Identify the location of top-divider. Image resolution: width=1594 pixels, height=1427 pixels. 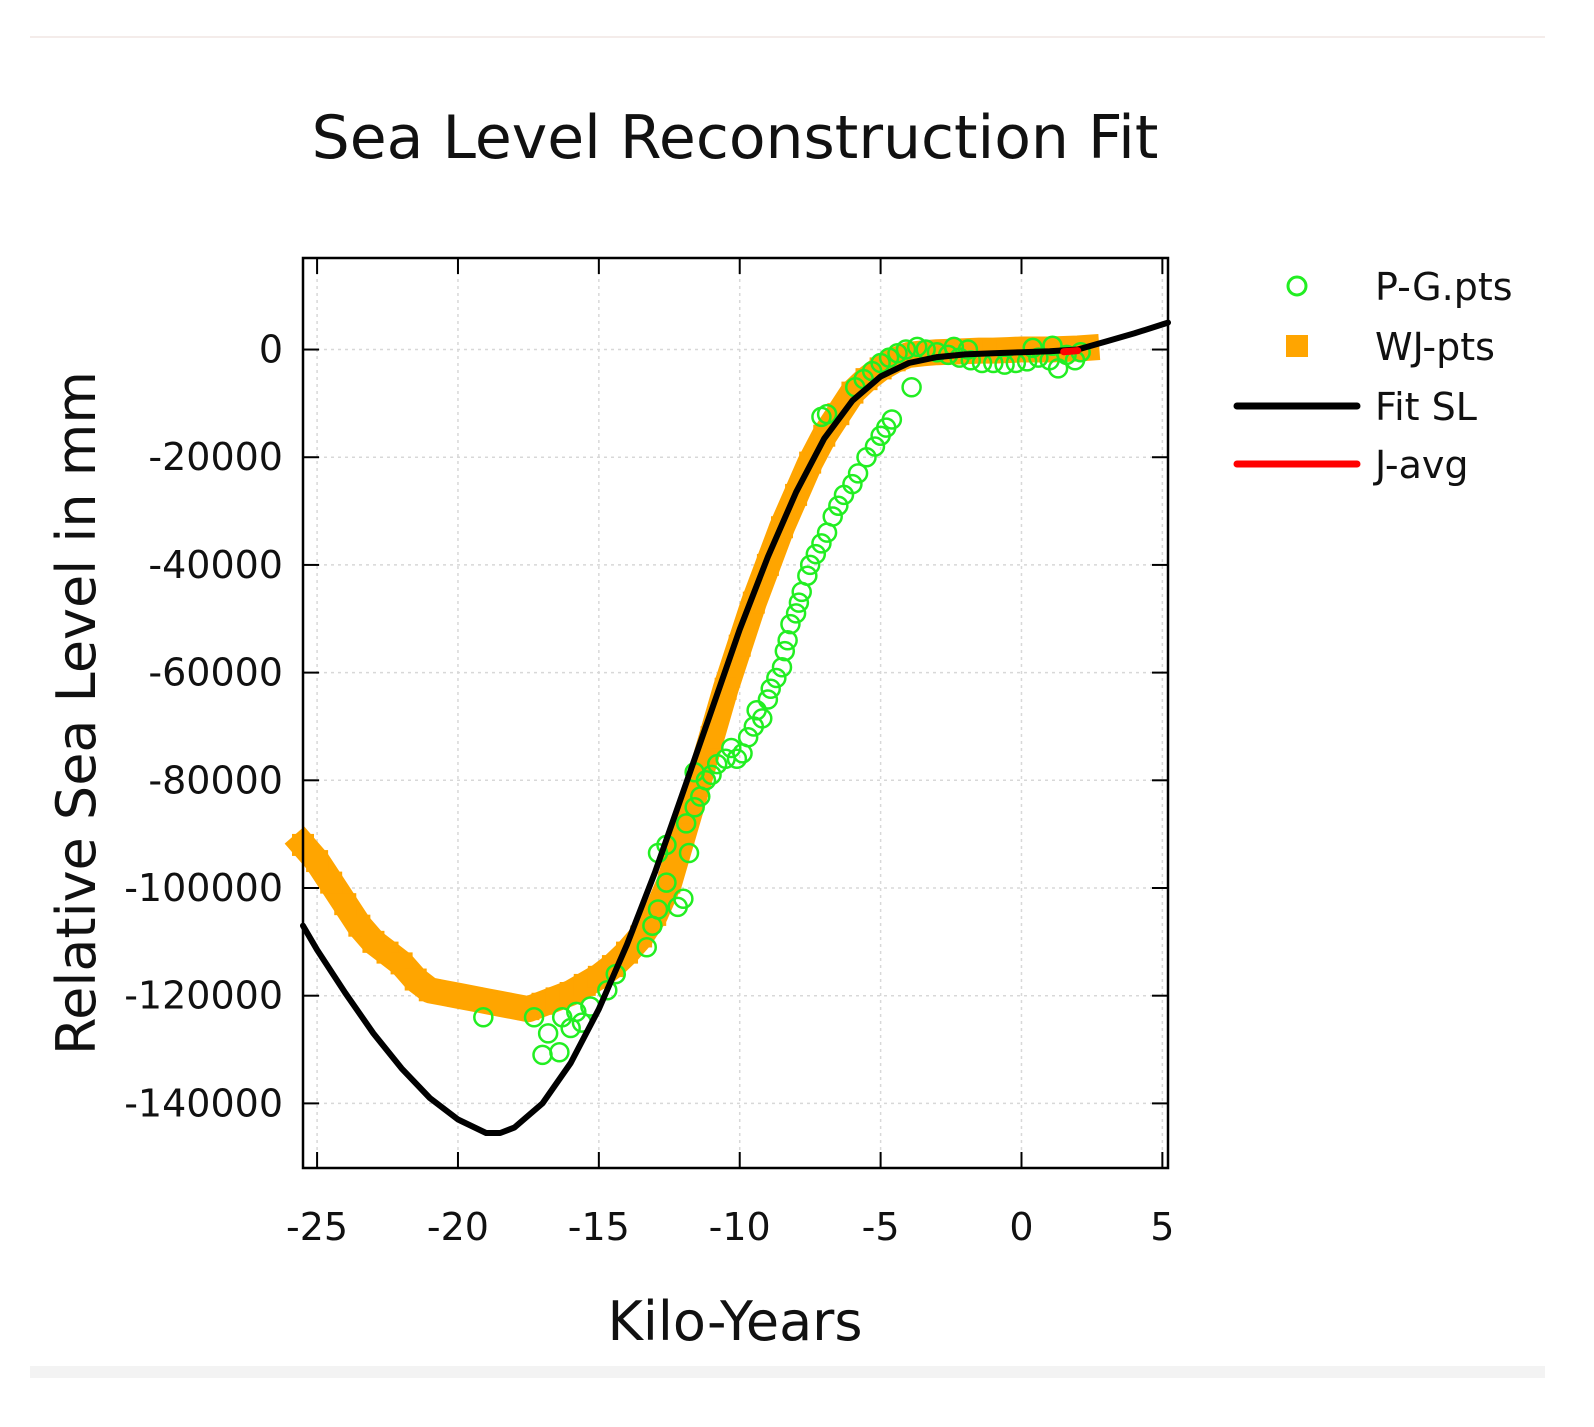
(787, 37).